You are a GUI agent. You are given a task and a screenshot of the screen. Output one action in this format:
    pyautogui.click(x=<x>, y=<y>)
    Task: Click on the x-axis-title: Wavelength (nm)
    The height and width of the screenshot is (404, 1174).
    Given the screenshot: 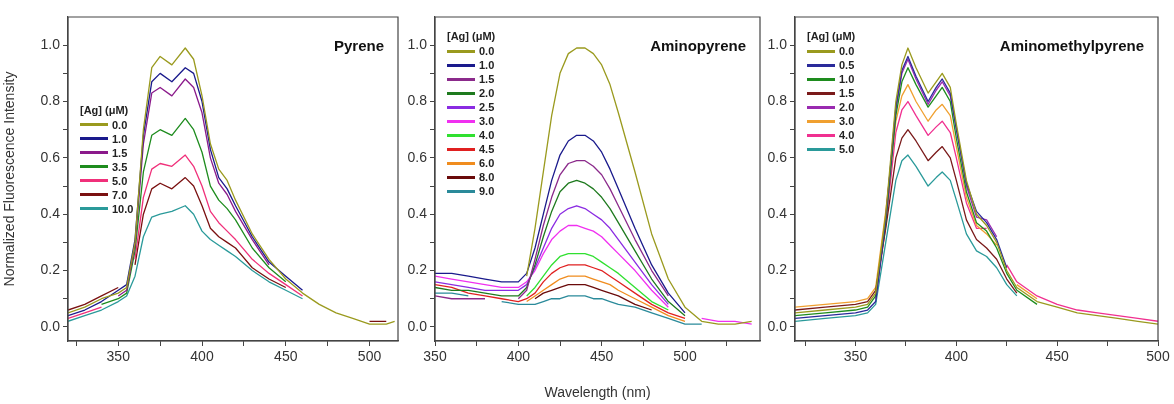 What is the action you would take?
    pyautogui.click(x=597, y=392)
    